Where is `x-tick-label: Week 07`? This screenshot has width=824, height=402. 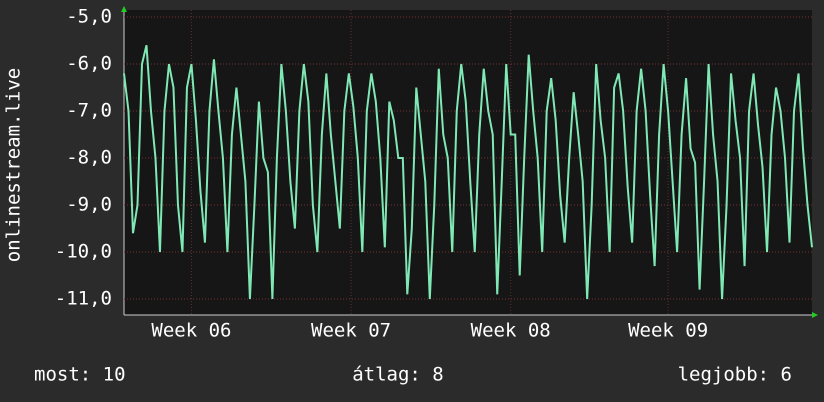
x-tick-label: Week 07 is located at coordinates (351, 331).